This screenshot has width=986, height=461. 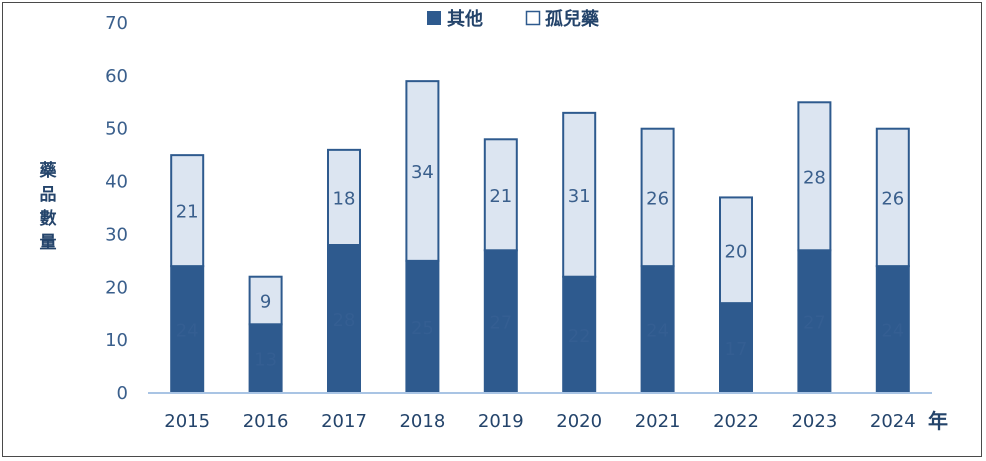 I want to click on y-tick-label: 20, so click(x=116, y=287).